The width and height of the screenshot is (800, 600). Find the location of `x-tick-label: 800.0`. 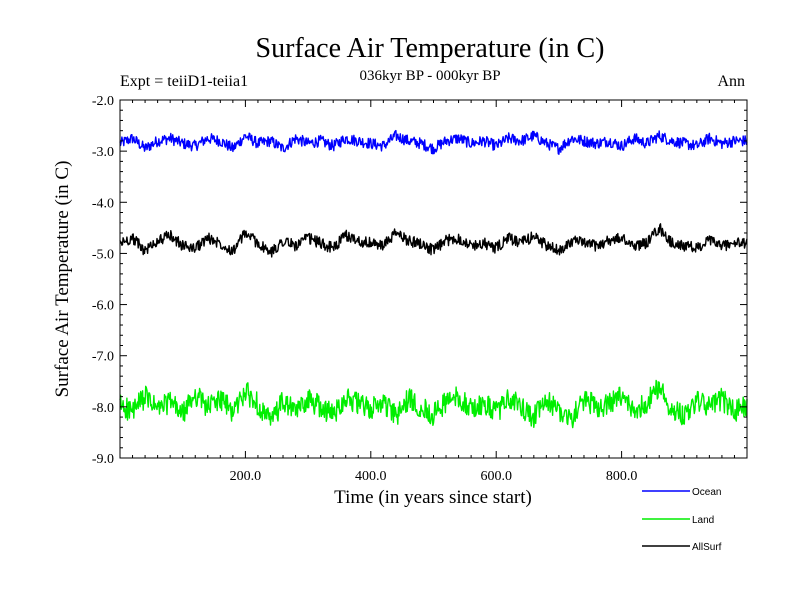

x-tick-label: 800.0 is located at coordinates (622, 476).